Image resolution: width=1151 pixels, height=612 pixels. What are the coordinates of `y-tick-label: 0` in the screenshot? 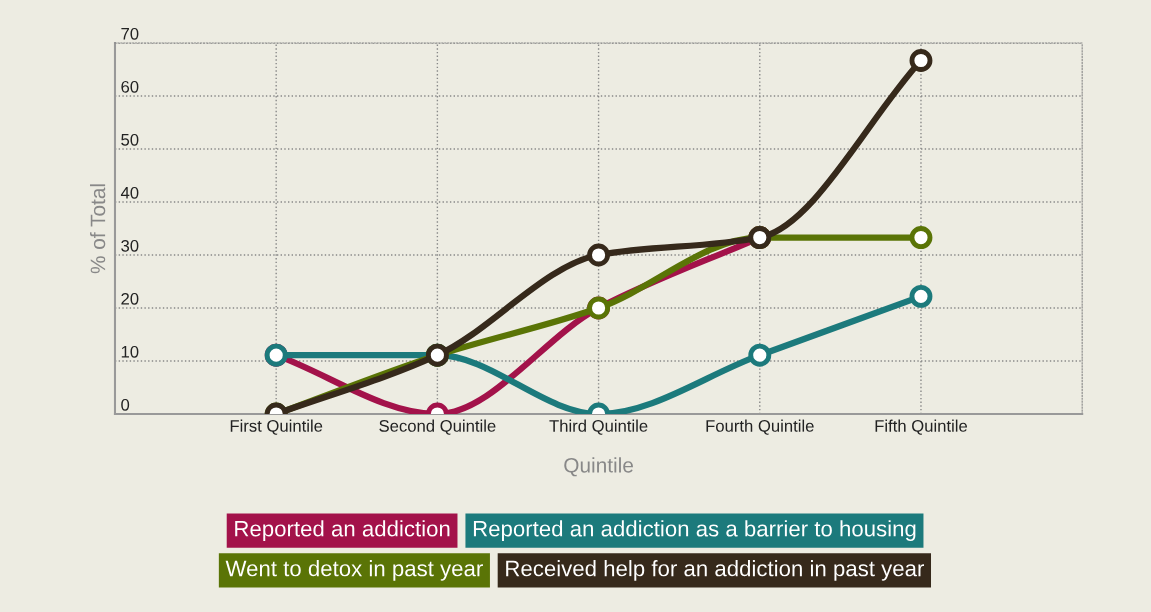 It's located at (125, 404).